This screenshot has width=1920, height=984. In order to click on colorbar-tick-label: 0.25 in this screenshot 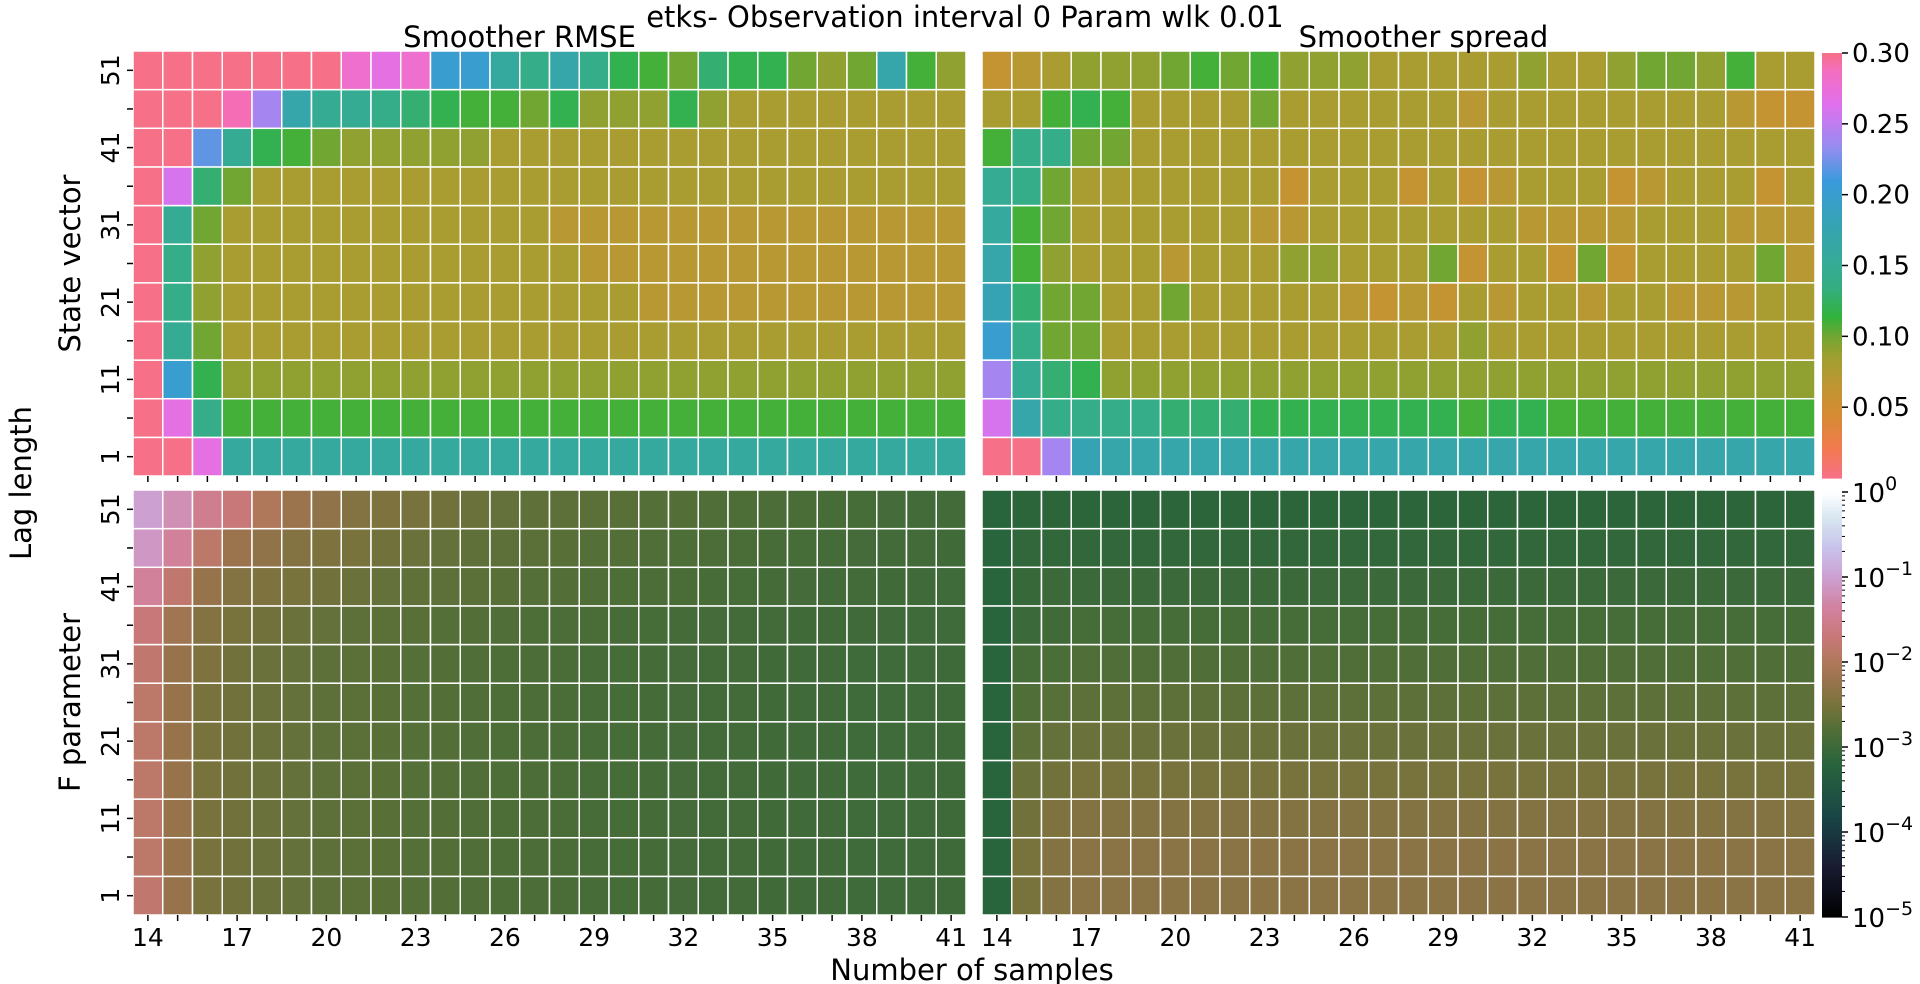, I will do `click(1881, 125)`.